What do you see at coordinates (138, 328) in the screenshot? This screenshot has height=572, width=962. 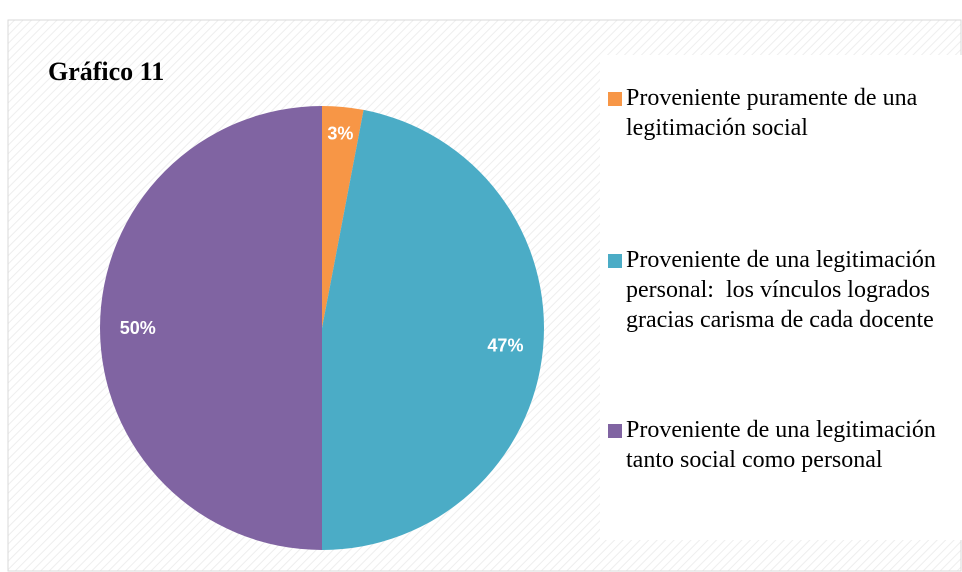 I see `data-label: 50%` at bounding box center [138, 328].